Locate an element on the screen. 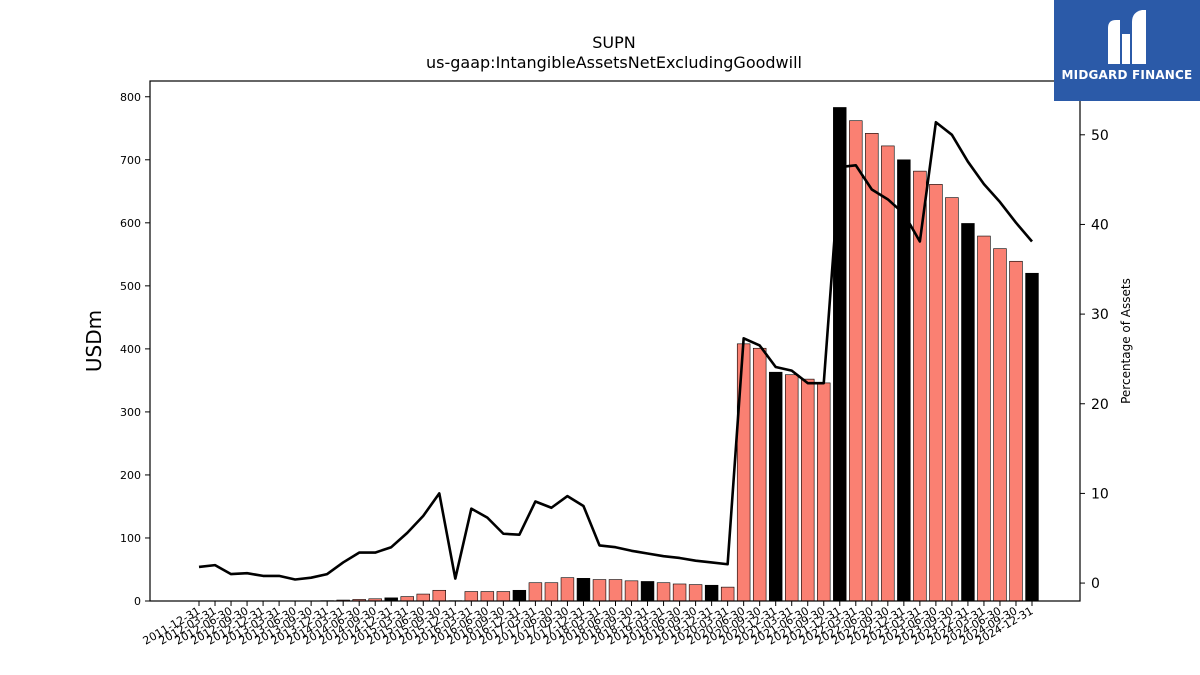 This screenshot has width=1200, height=675. y-tick-label-300: 300 is located at coordinates (130, 412).